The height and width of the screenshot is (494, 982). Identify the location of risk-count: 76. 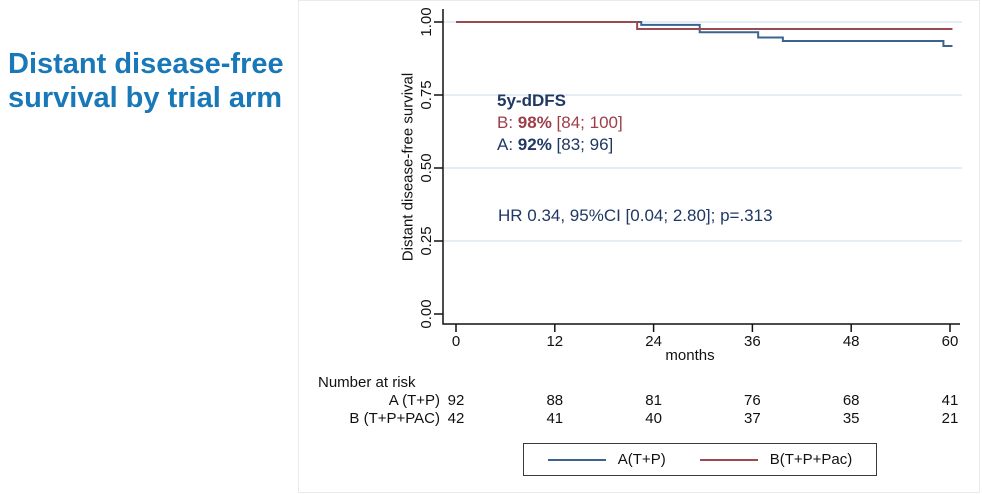
(752, 400).